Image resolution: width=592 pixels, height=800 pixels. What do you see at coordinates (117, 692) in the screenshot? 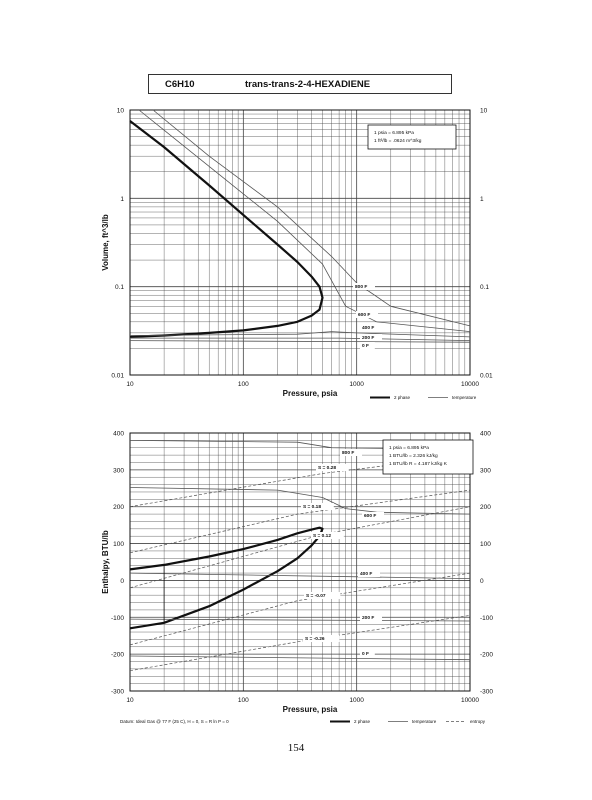
I see `y-tick-label-left: -300` at bounding box center [117, 692].